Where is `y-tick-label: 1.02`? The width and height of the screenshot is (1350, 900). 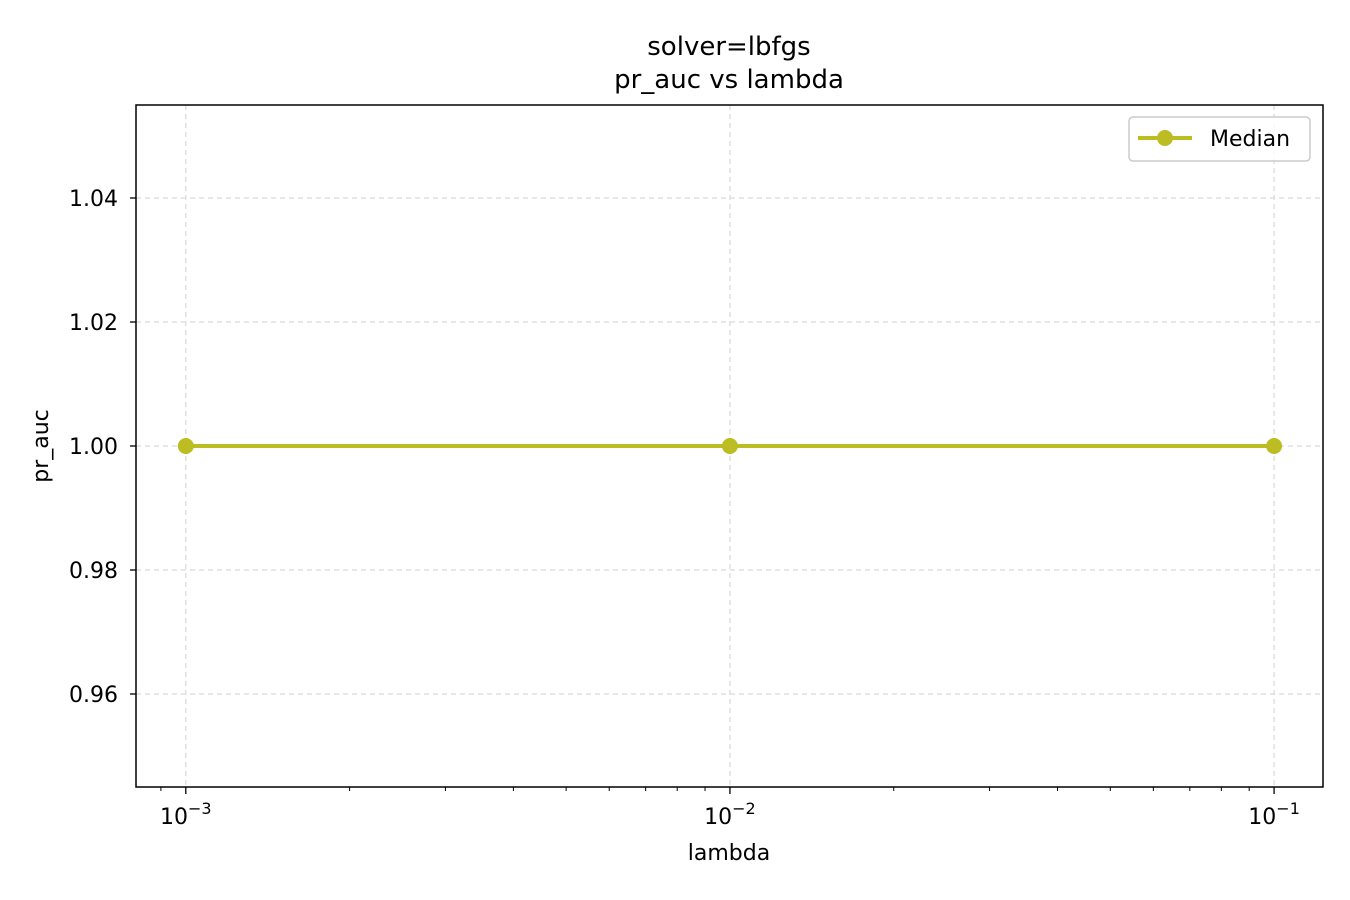
y-tick-label: 1.02 is located at coordinates (93, 323).